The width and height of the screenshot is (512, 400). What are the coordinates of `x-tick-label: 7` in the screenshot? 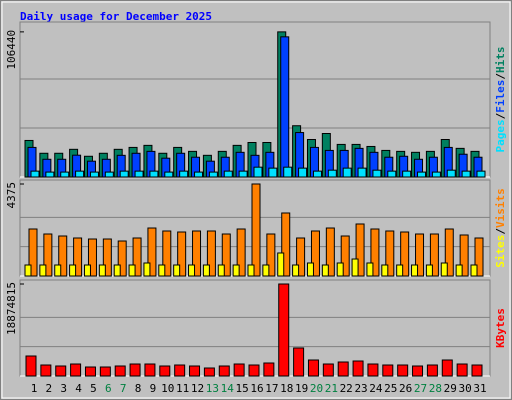 It's located at (123, 388).